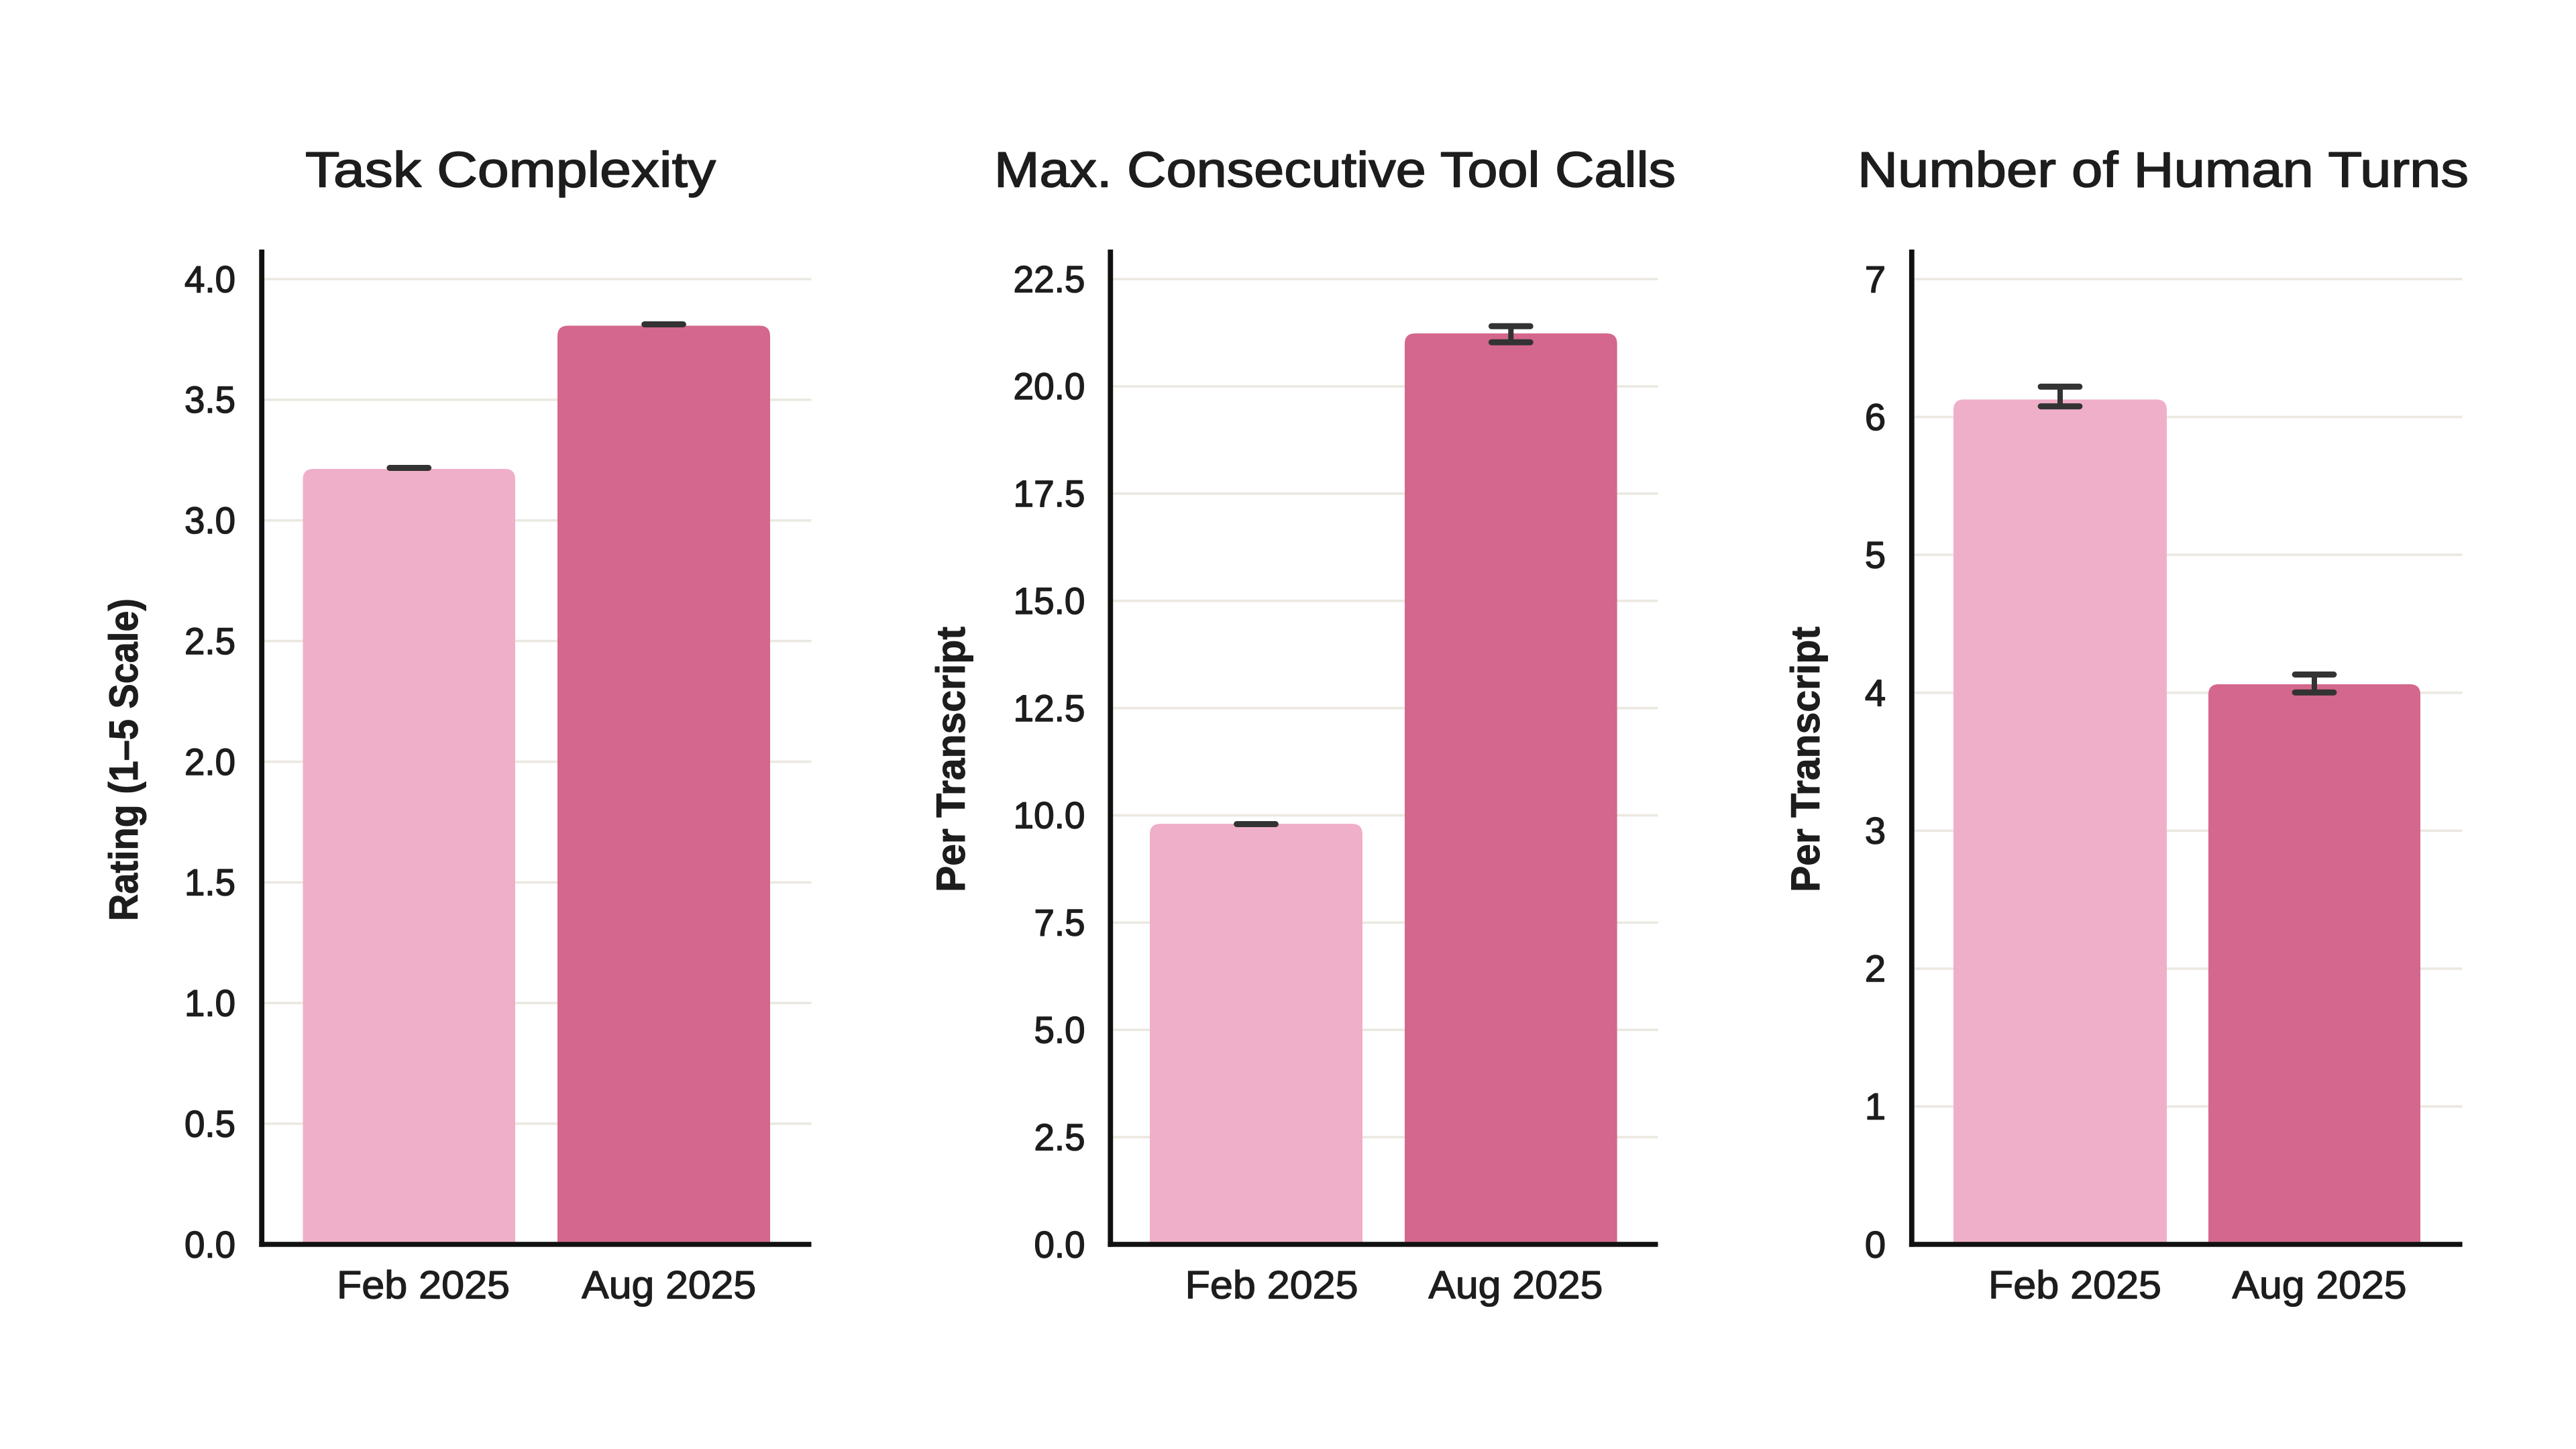 The image size is (2576, 1449). Describe the element at coordinates (1049, 708) in the screenshot. I see `svg-text: 12.5` at that location.